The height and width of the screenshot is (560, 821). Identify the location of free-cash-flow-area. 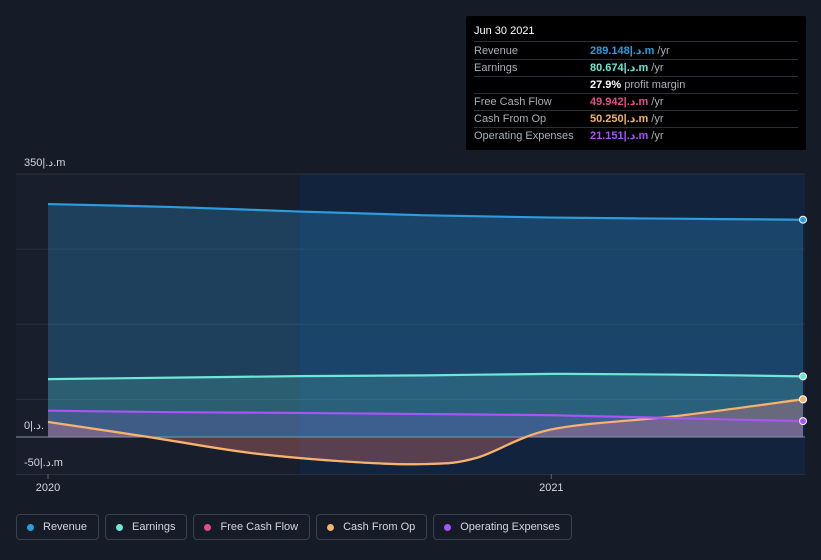
(425, 432).